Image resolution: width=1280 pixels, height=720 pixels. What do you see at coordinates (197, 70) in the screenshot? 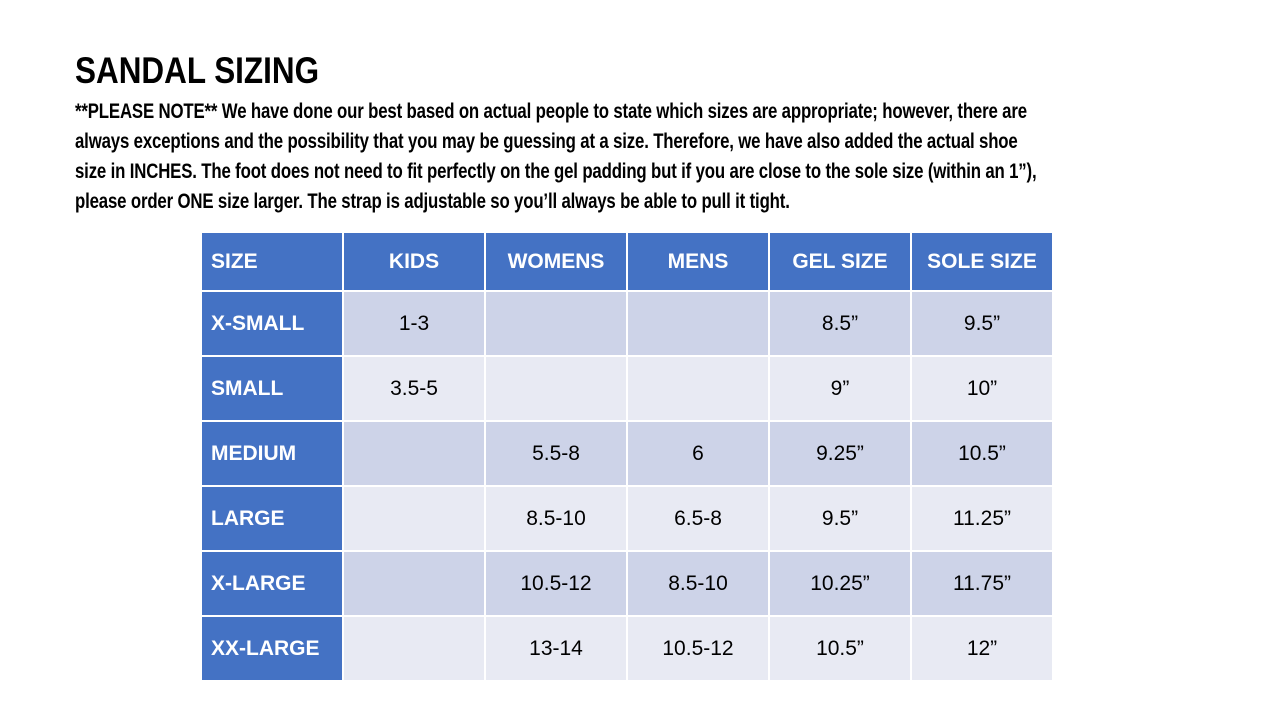
I see `page-title: SANDAL SIZING` at bounding box center [197, 70].